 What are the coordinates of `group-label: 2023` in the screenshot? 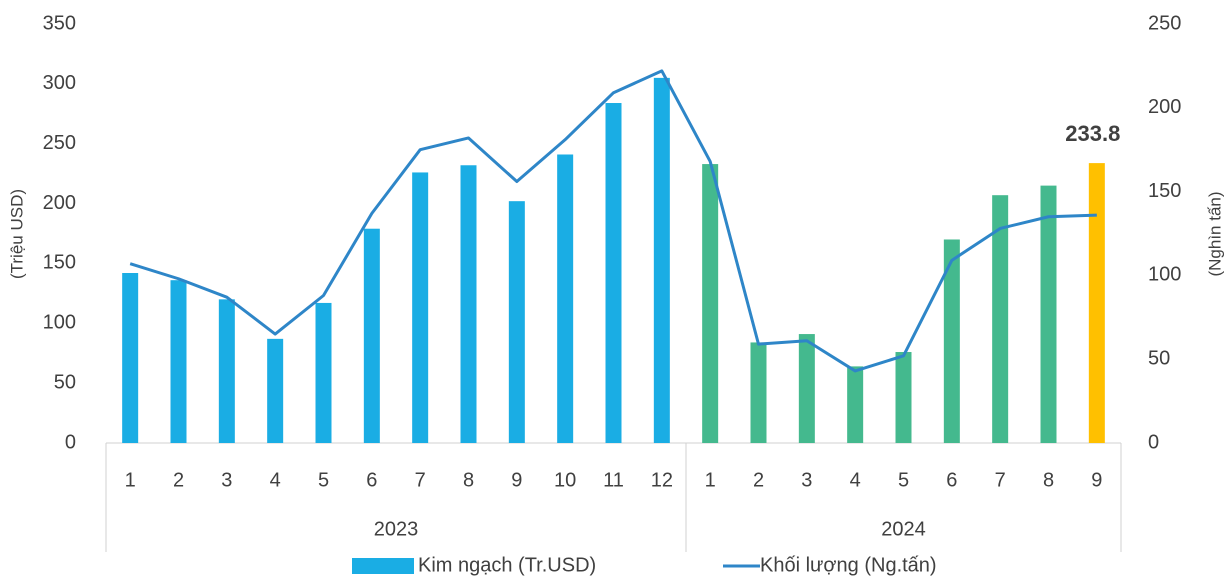 It's located at (396, 529).